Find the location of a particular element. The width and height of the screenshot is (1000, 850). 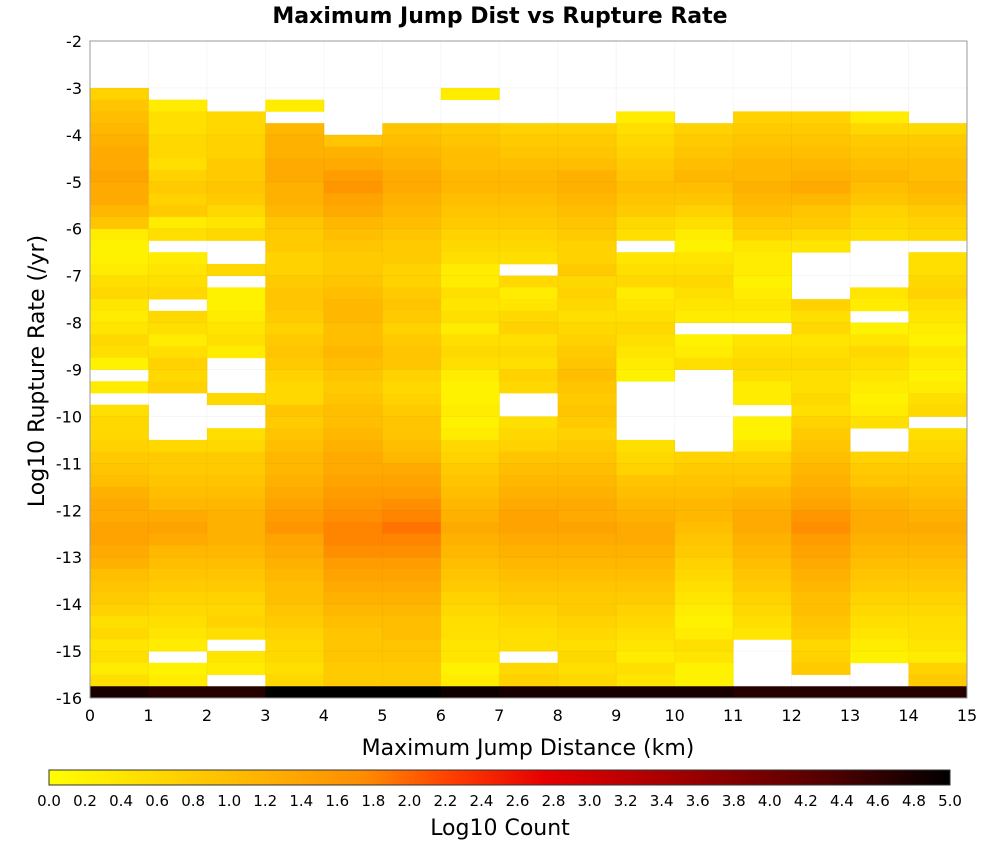

colorbar-tick-label: 1.6 is located at coordinates (337, 801).